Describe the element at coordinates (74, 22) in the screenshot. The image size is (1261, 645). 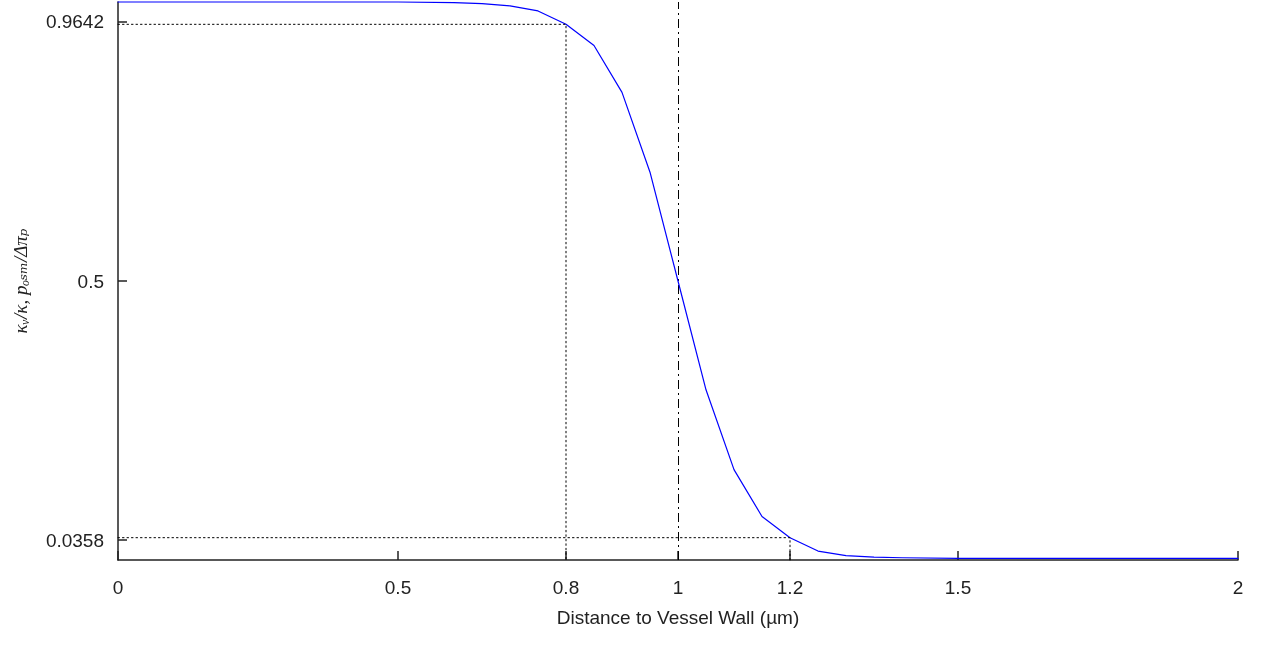
I see `y-tick-label: 0.9642` at that location.